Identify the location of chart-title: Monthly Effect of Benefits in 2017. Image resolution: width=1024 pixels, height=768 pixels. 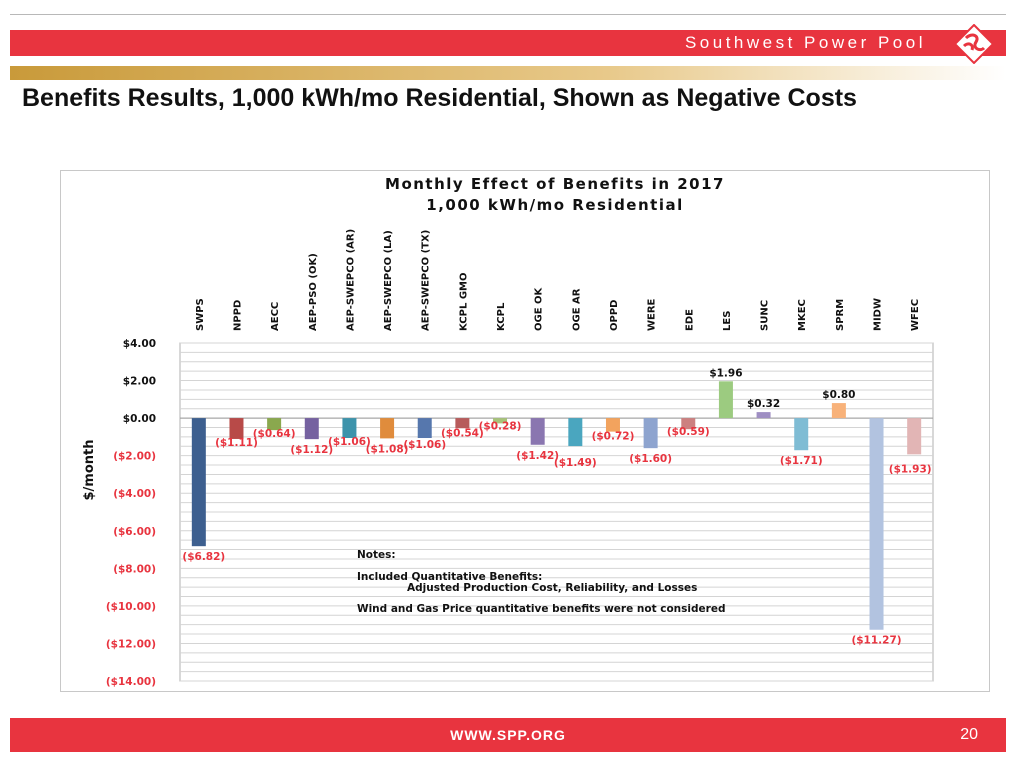
(555, 184).